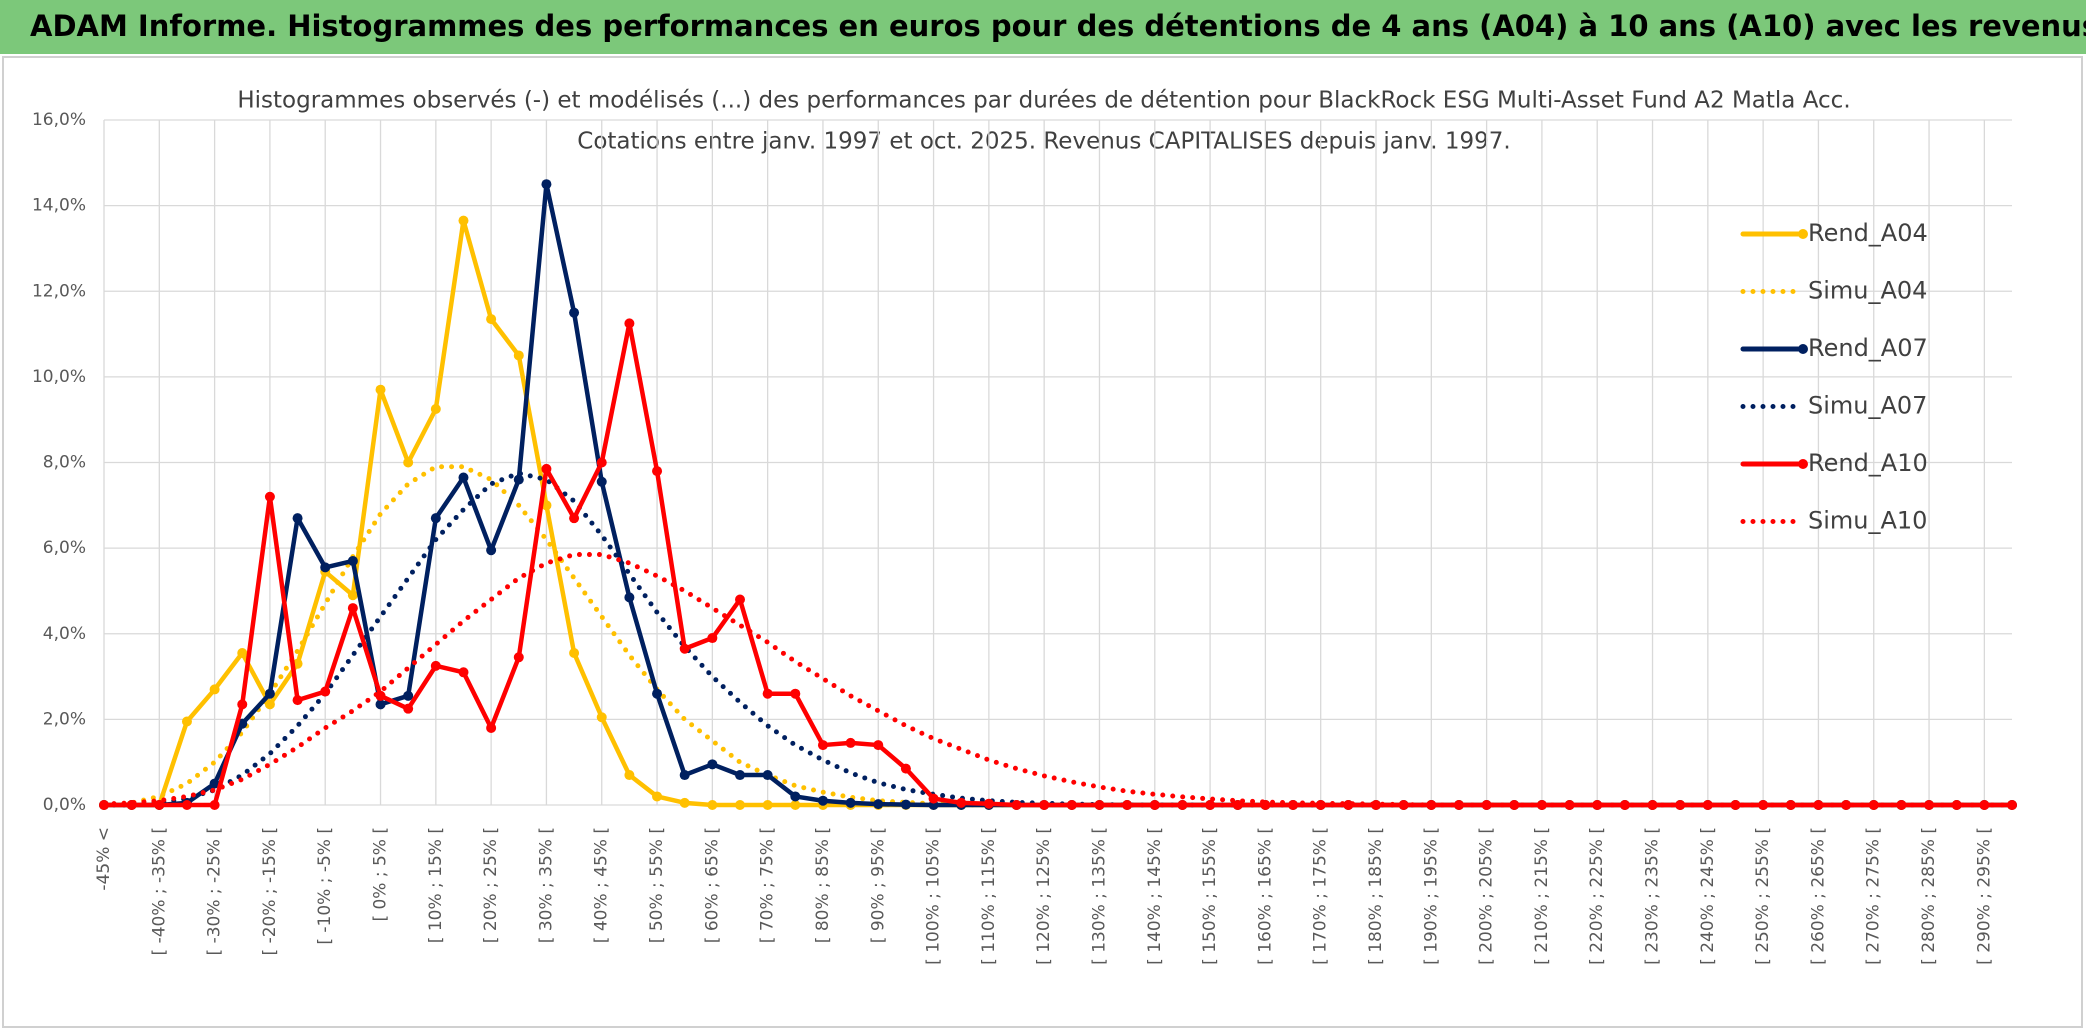 Image resolution: width=2086 pixels, height=1033 pixels. I want to click on legend-label: Simu_A04, so click(1867, 291).